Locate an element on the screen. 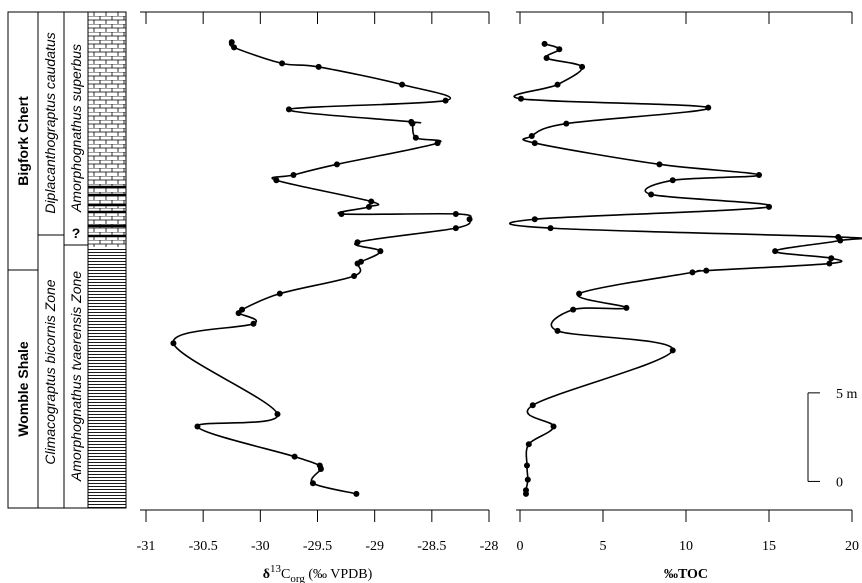  formation: Womble Shale is located at coordinates (23, 389).